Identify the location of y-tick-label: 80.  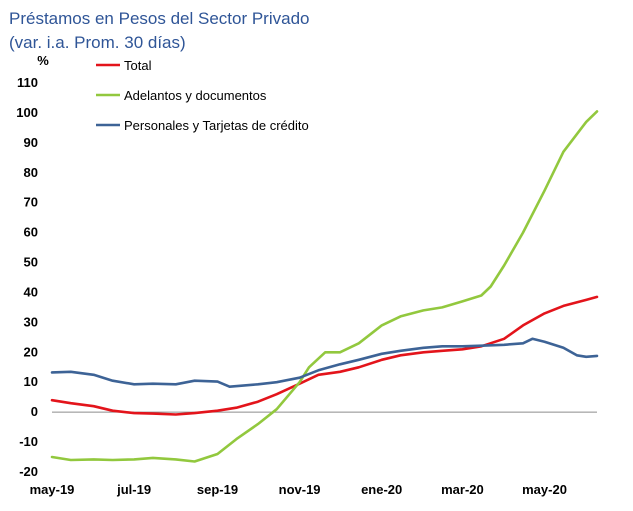
(31, 172).